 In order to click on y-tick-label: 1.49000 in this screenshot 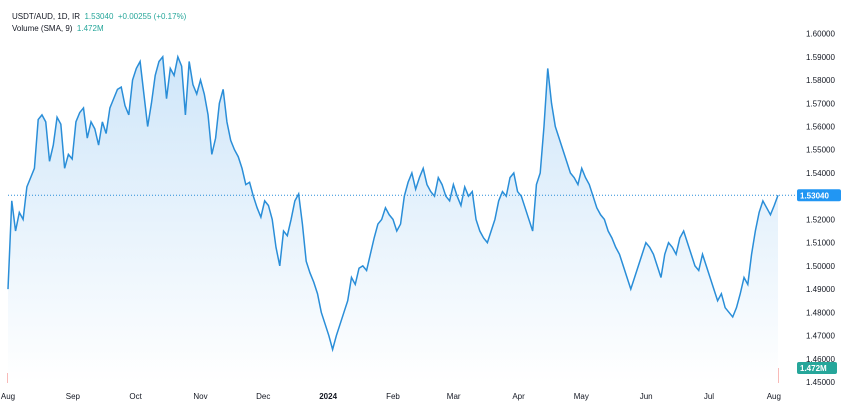, I will do `click(820, 289)`.